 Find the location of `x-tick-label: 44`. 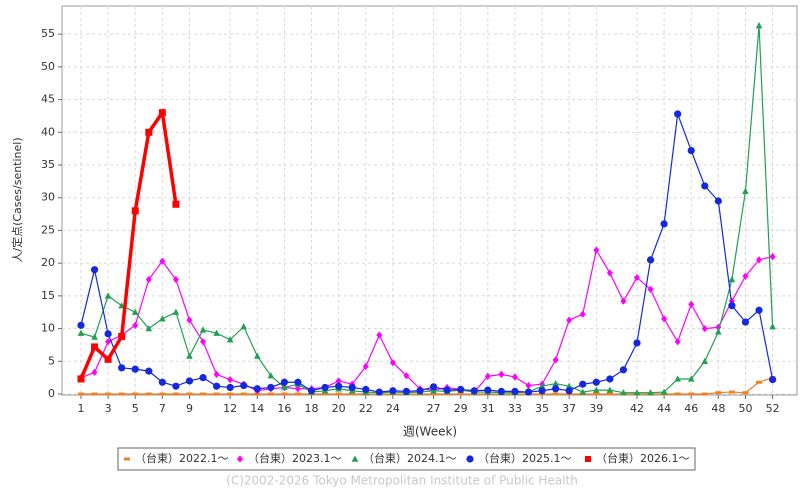

x-tick-label: 44 is located at coordinates (664, 408).